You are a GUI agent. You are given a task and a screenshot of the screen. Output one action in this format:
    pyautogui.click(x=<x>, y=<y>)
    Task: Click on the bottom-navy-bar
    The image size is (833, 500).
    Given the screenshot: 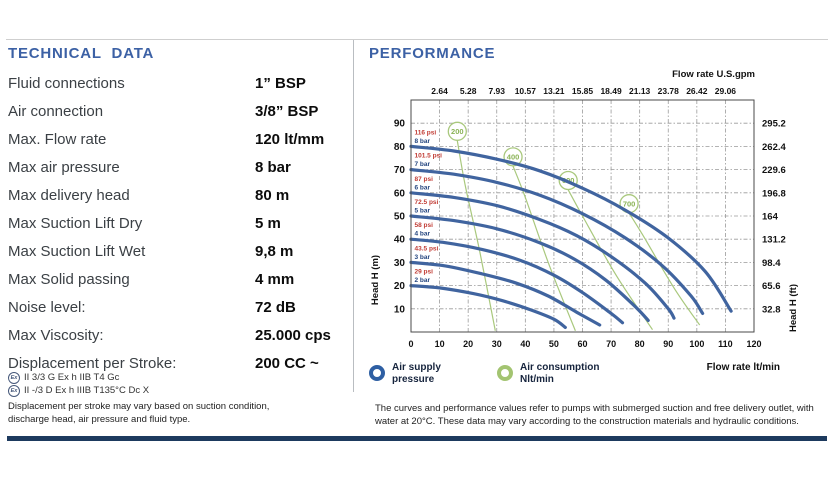 What is the action you would take?
    pyautogui.click(x=417, y=438)
    